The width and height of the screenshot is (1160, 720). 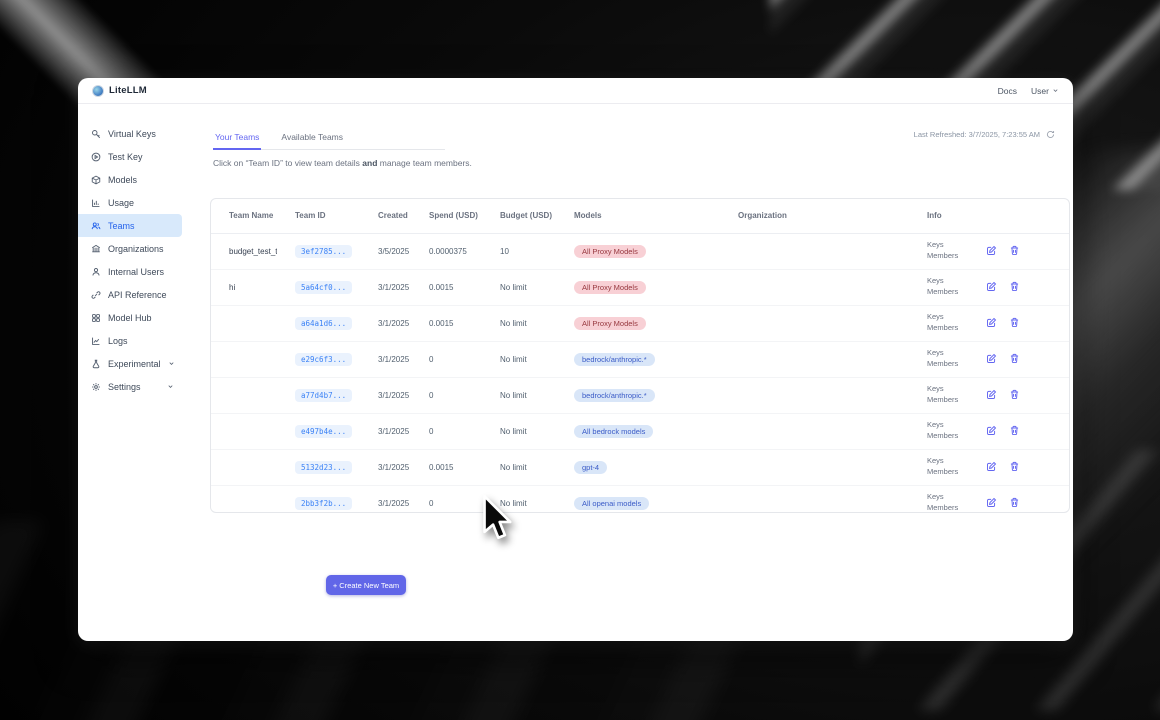 I want to click on building-icon, so click(x=96, y=248).